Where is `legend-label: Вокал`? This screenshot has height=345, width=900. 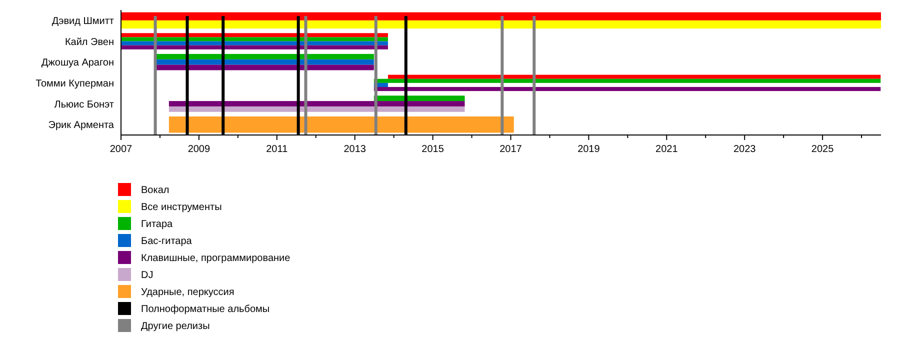 legend-label: Вокал is located at coordinates (155, 190).